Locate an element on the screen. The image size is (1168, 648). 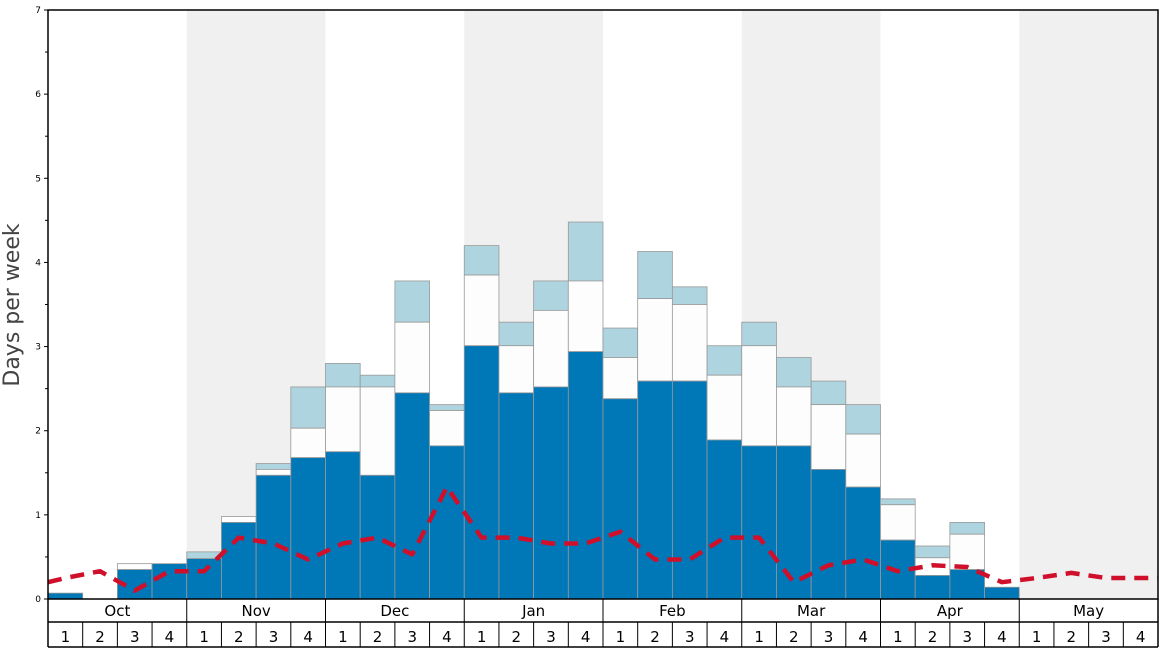
month-band-may is located at coordinates (1088, 304).